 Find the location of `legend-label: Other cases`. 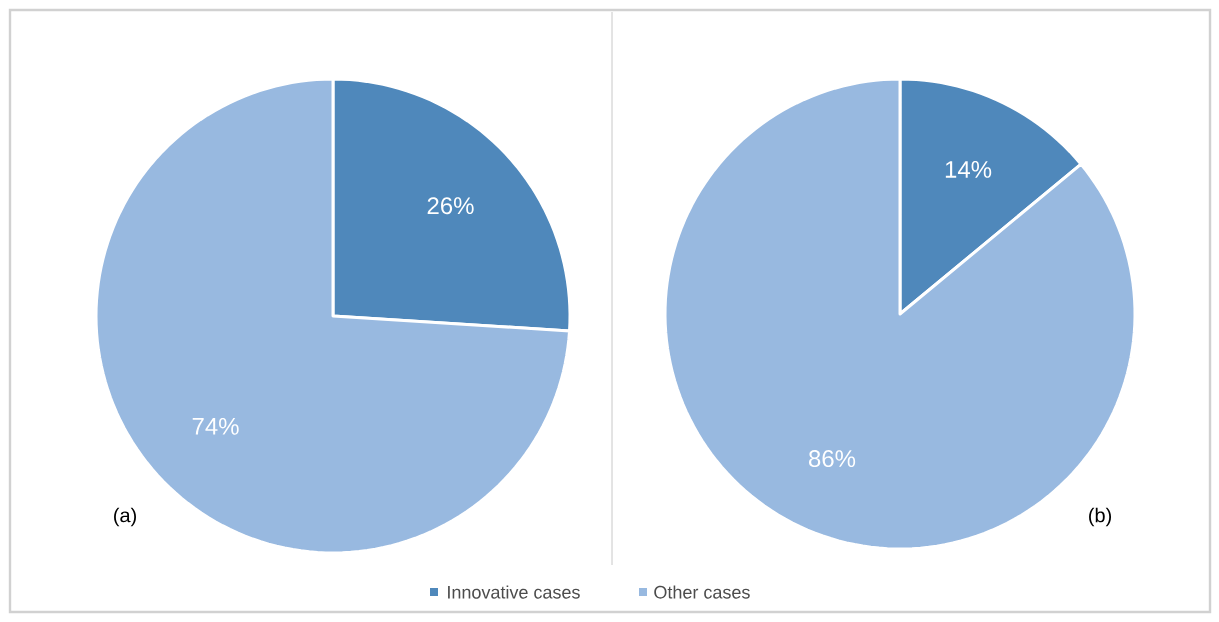

legend-label: Other cases is located at coordinates (702, 592).